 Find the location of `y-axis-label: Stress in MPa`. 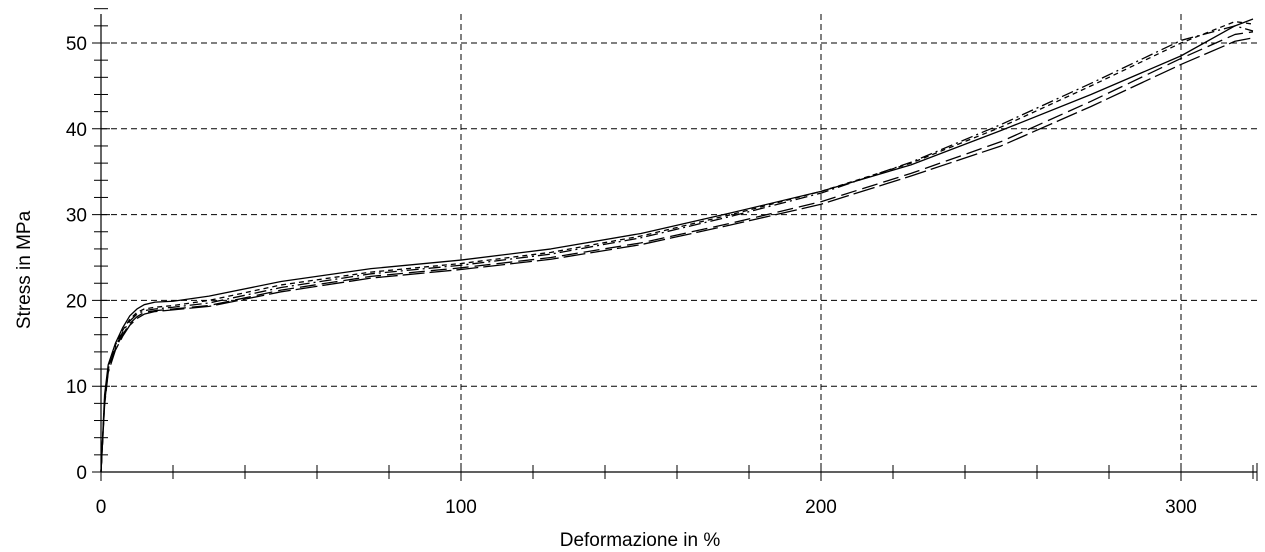

y-axis-label: Stress in MPa is located at coordinates (24, 269).